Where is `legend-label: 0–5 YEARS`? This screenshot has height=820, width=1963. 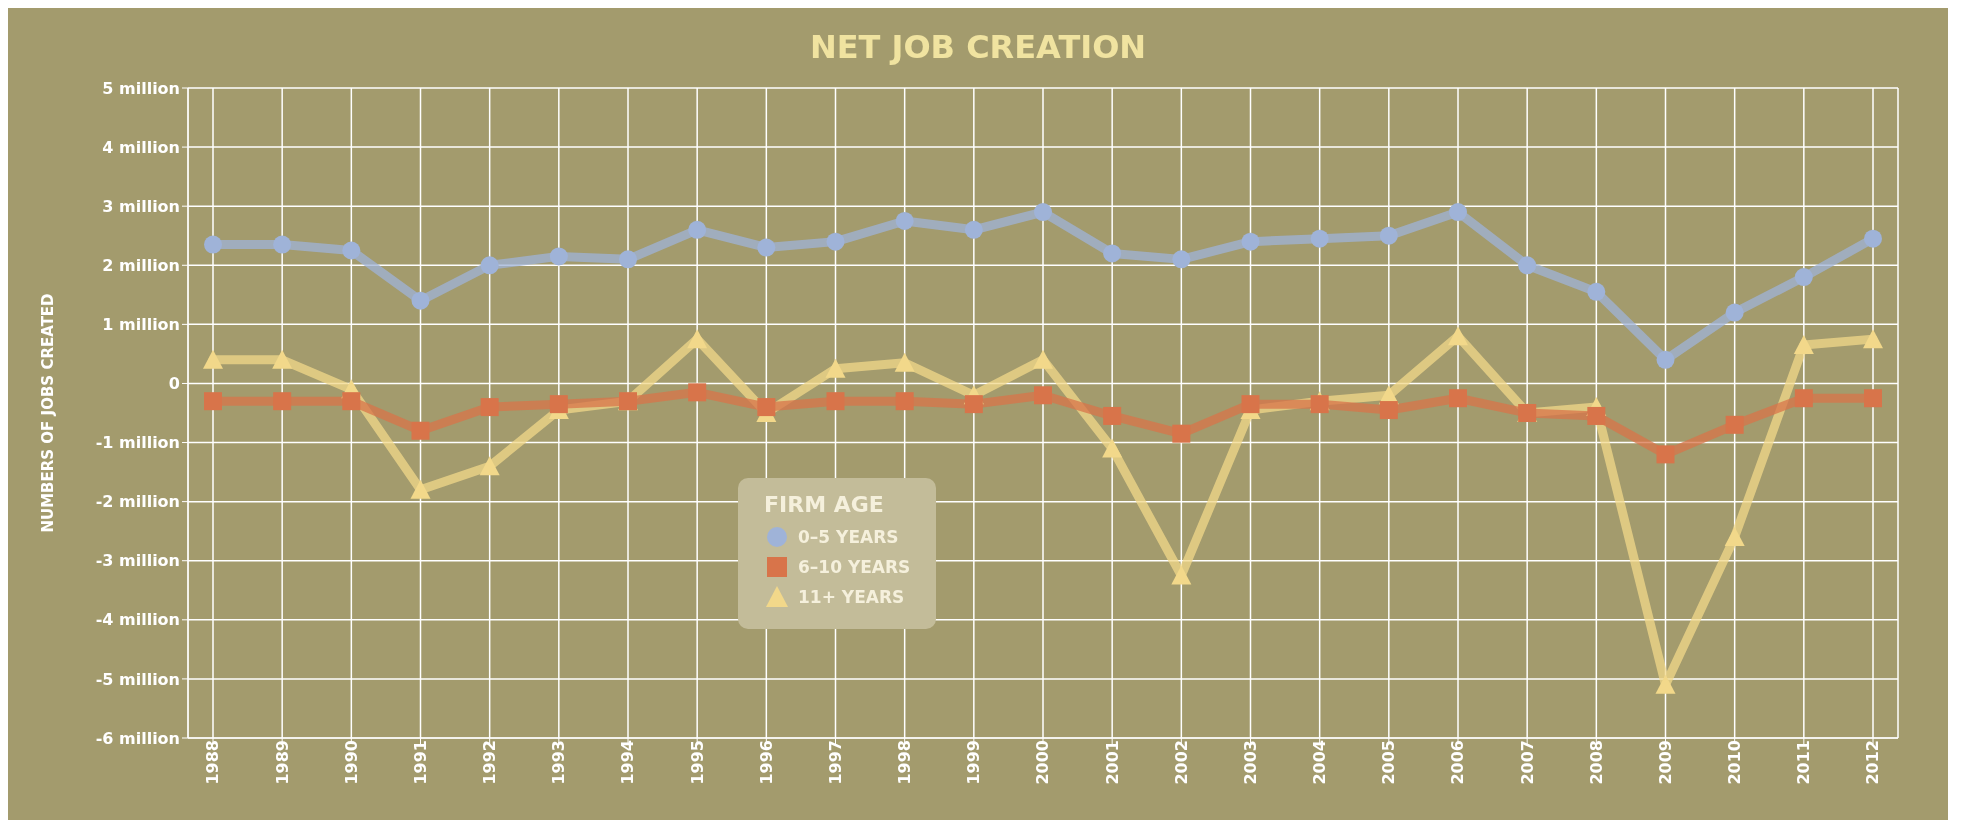 legend-label: 0–5 YEARS is located at coordinates (848, 537).